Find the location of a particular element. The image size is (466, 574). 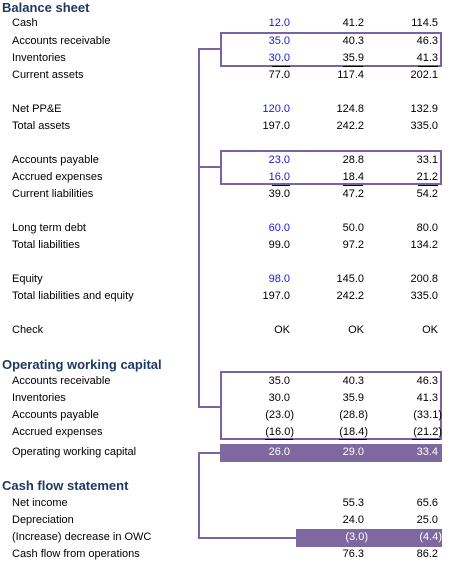

cell-owc-ar-y1: 35.0 is located at coordinates (279, 381).